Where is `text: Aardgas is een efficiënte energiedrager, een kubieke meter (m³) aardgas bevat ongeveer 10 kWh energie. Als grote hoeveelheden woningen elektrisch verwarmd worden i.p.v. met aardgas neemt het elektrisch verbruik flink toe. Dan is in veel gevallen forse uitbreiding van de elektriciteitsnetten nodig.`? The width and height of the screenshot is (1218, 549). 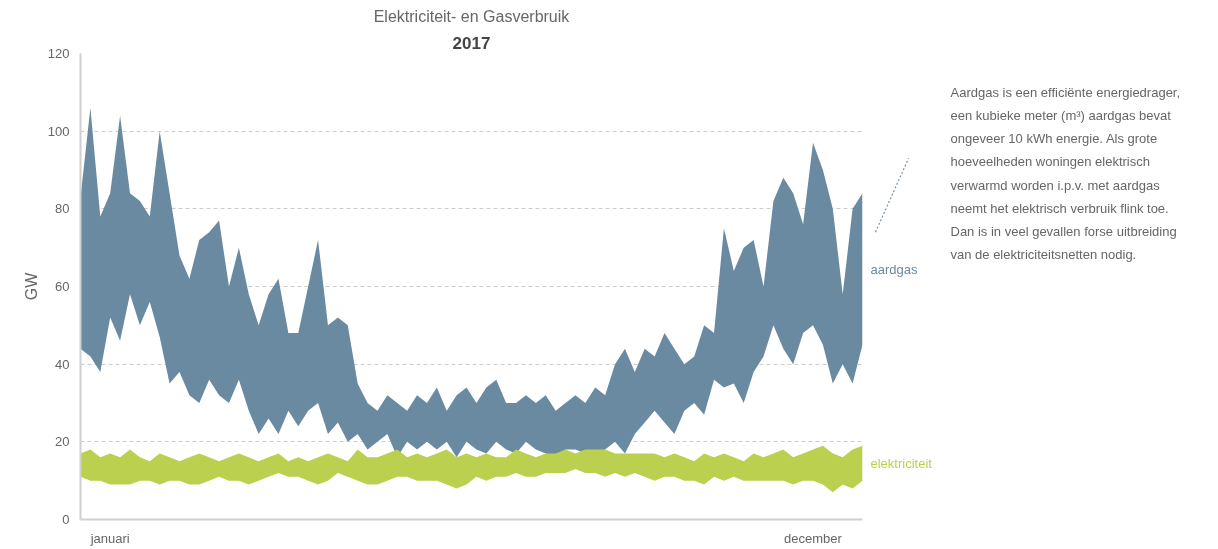 text: Aardgas is een efficiënte energiedrager, een kubieke meter (m³) aardgas bevat ongeveer 10 kWh energie. Als grote hoeveelheden woningen elektrisch verwarmd worden i.p.v. met aardgas neemt het elektrisch verbruik flink toe. Dan is in veel gevallen forse uitbreiding van de elektriciteitsnetten nodig. is located at coordinates (1065, 173).